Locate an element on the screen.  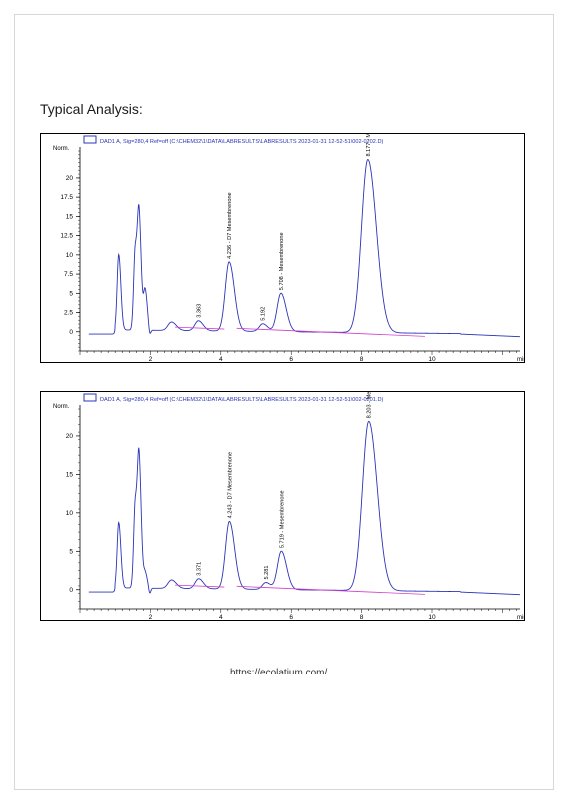
y-tick-label: 2.5 is located at coordinates (68, 313).